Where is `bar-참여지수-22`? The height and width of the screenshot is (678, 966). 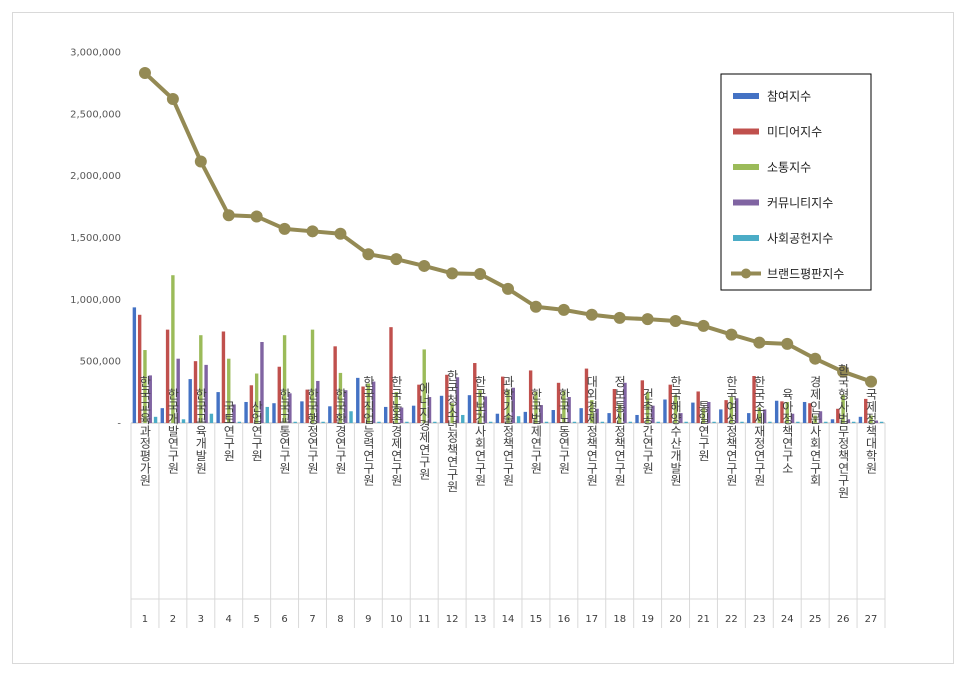
bar-참여지수-22 is located at coordinates (721, 416).